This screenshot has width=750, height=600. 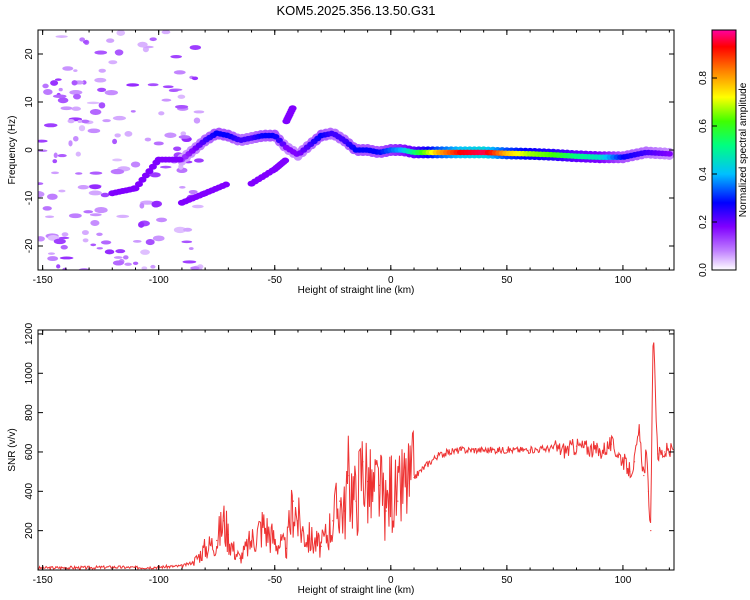 I want to click on y-tick-label: 10, so click(x=29, y=102).